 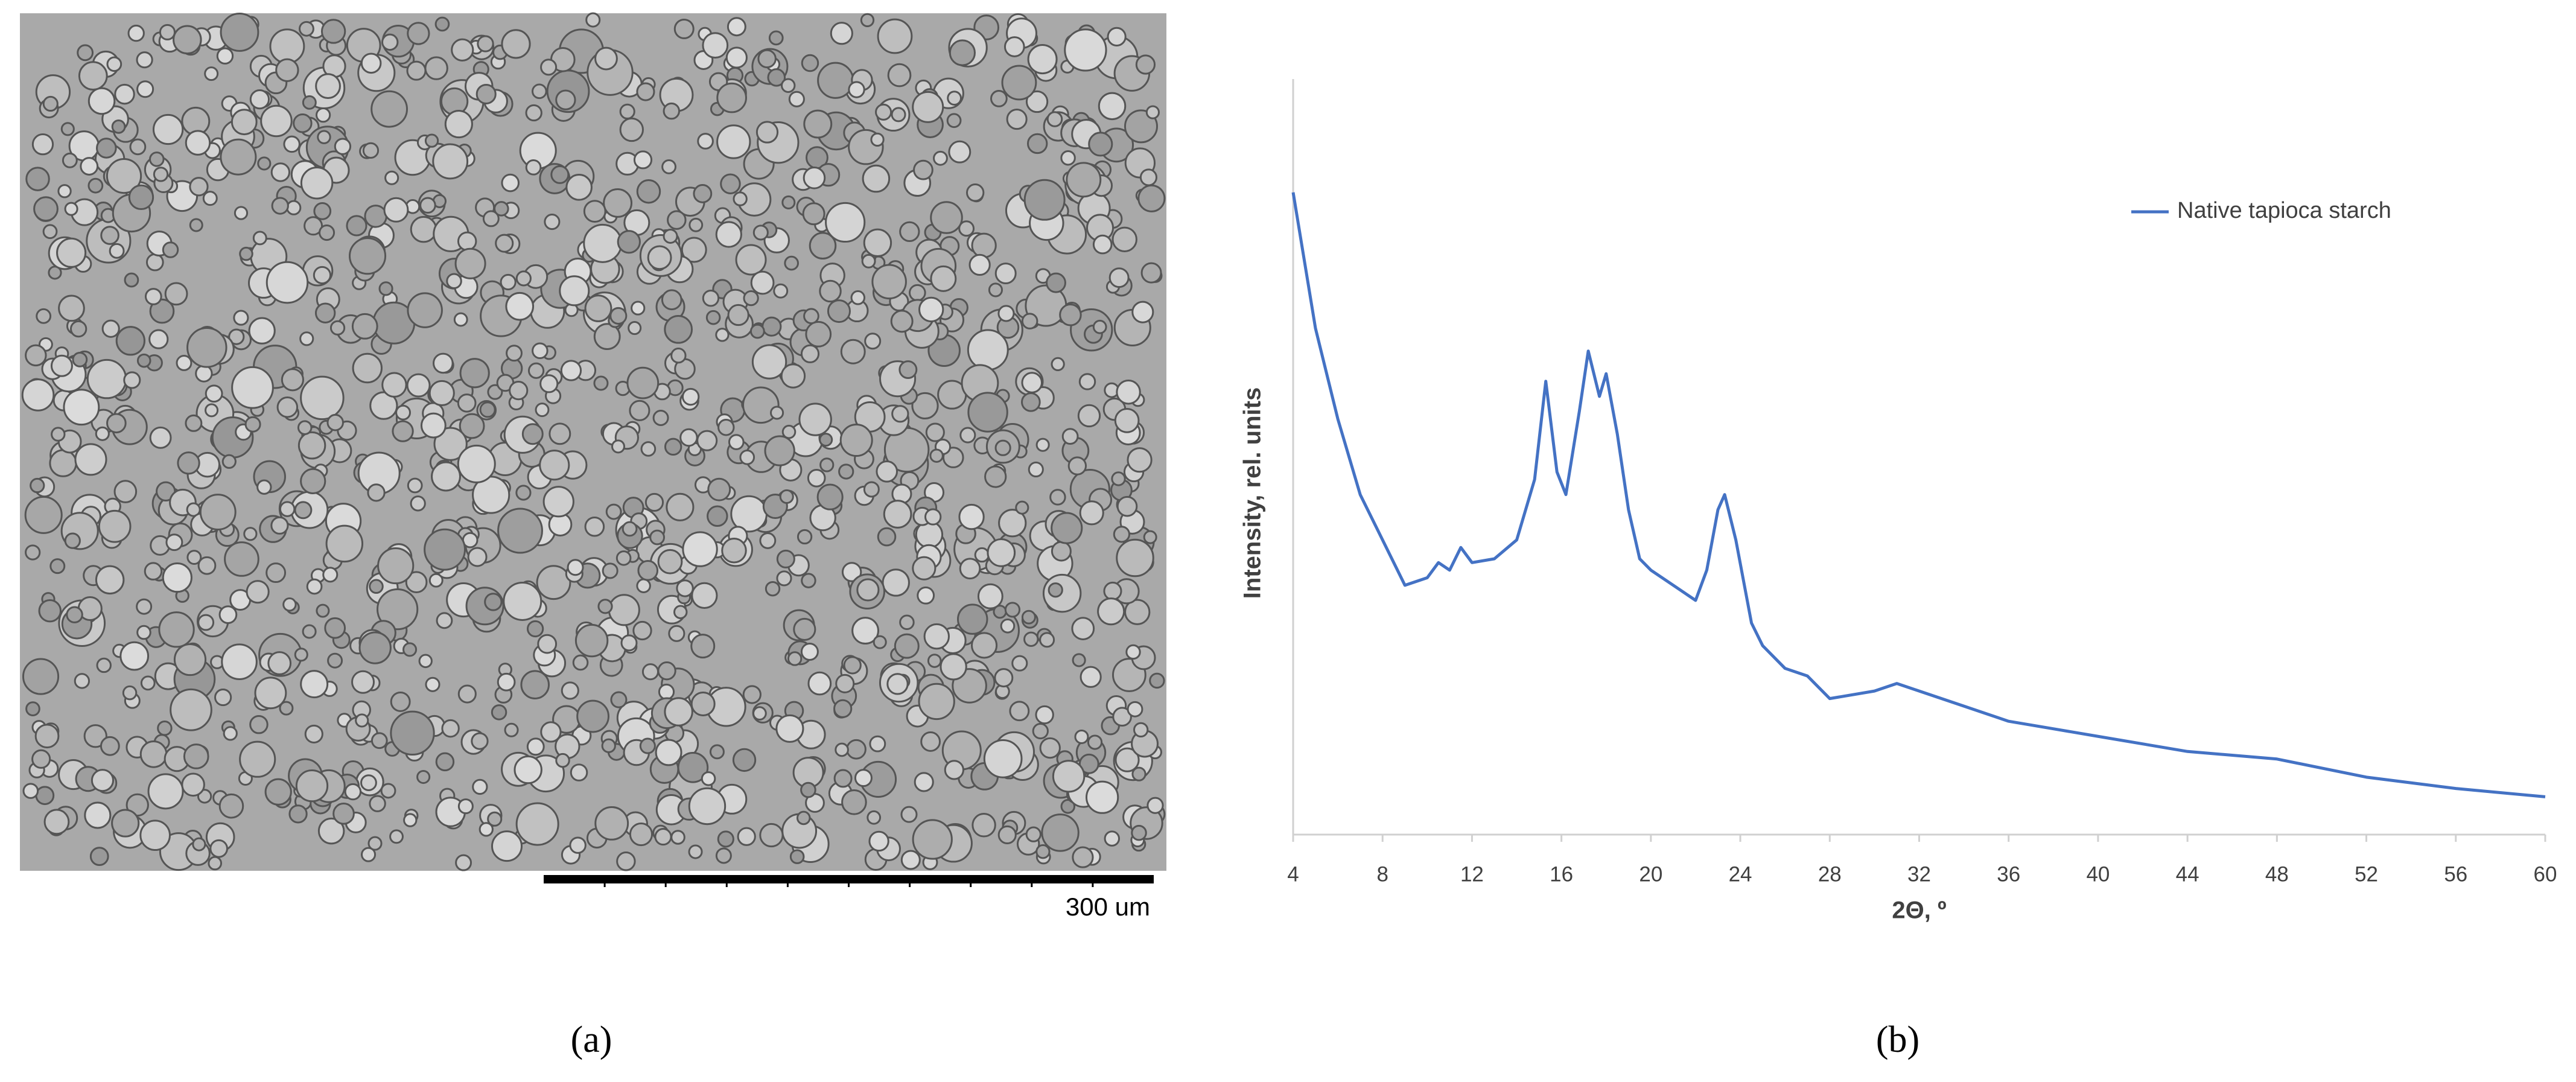 I want to click on x-tick-label: 24, so click(x=1741, y=874).